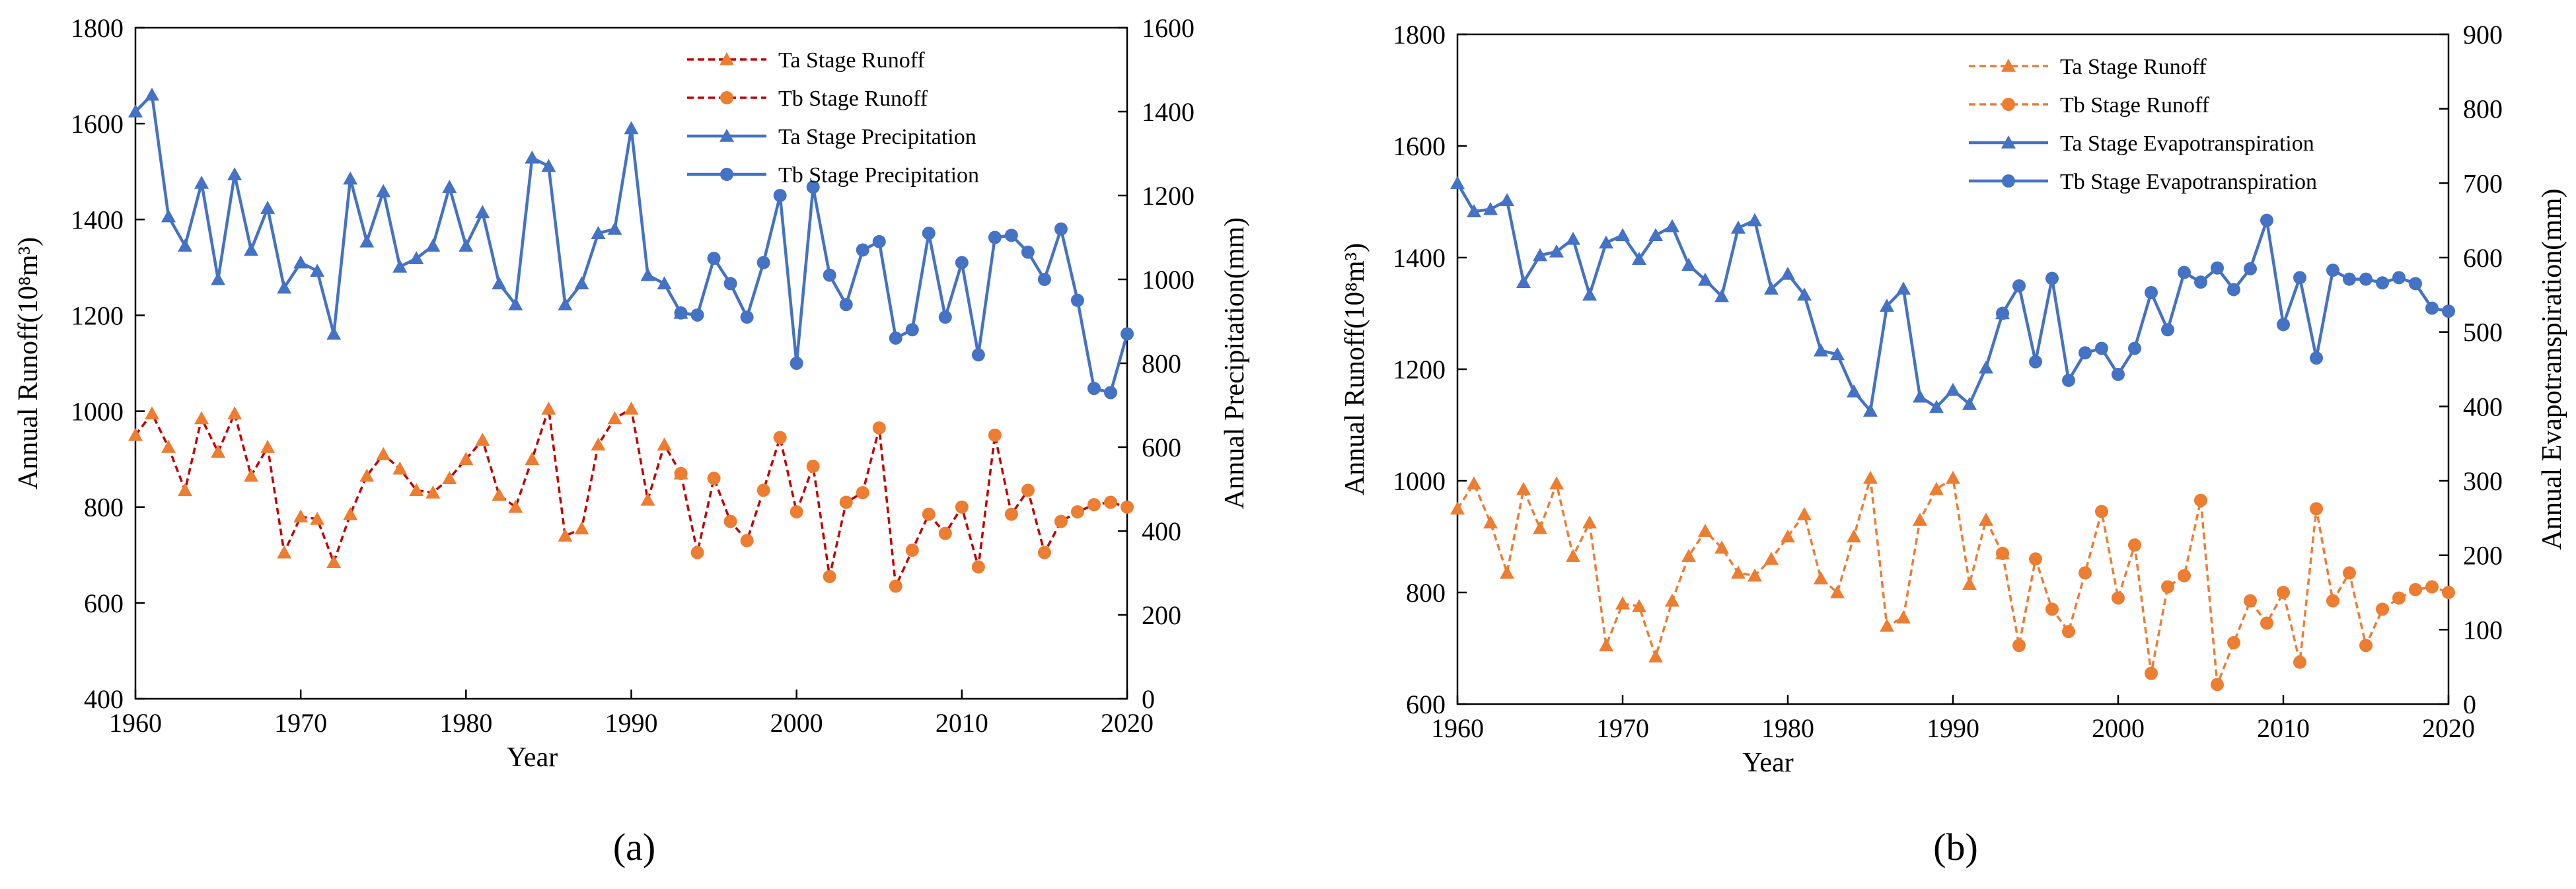 The image size is (2576, 889). Describe the element at coordinates (878, 175) in the screenshot. I see `legend-label: Tb Stage Precipitation` at that location.